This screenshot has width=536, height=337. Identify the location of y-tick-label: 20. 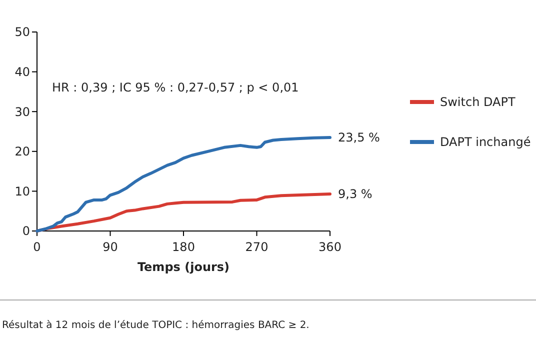
(22, 151).